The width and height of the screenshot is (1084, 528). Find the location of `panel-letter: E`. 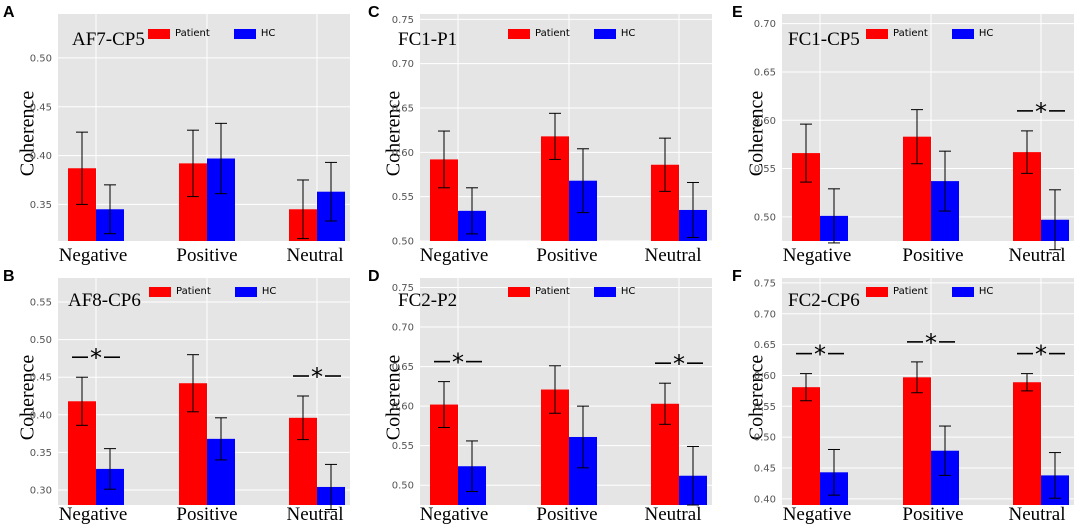

panel-letter: E is located at coordinates (737, 12).